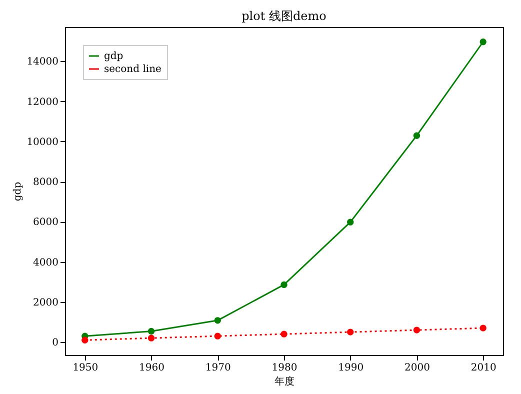 This screenshot has height=394, width=521. What do you see at coordinates (114, 56) in the screenshot?
I see `legend-label: gdp` at bounding box center [114, 56].